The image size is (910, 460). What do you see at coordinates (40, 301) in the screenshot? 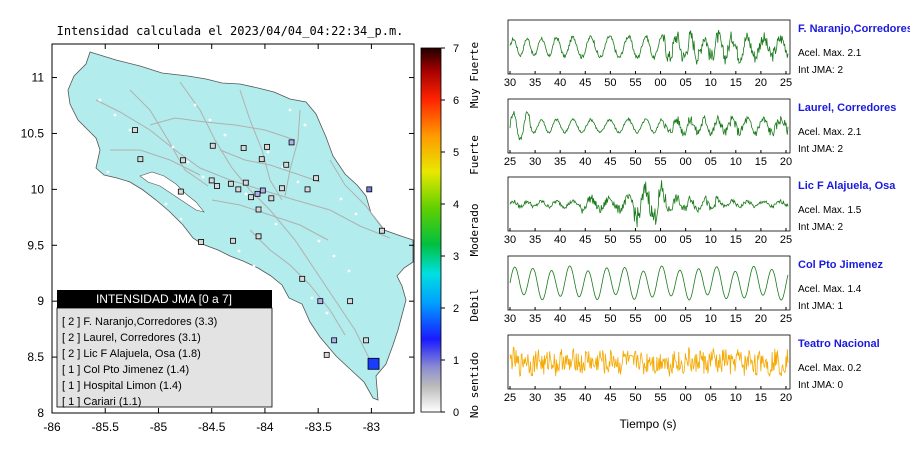
I see `map-y-tick-label: 9` at bounding box center [40, 301].